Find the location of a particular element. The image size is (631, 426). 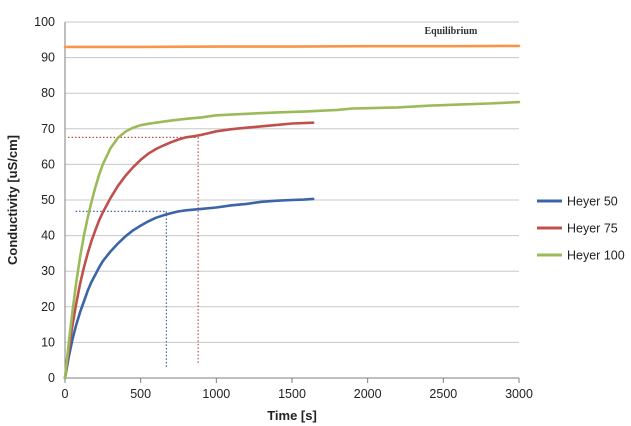

legend-item-heyer-50: Heyer 50 is located at coordinates (577, 202).